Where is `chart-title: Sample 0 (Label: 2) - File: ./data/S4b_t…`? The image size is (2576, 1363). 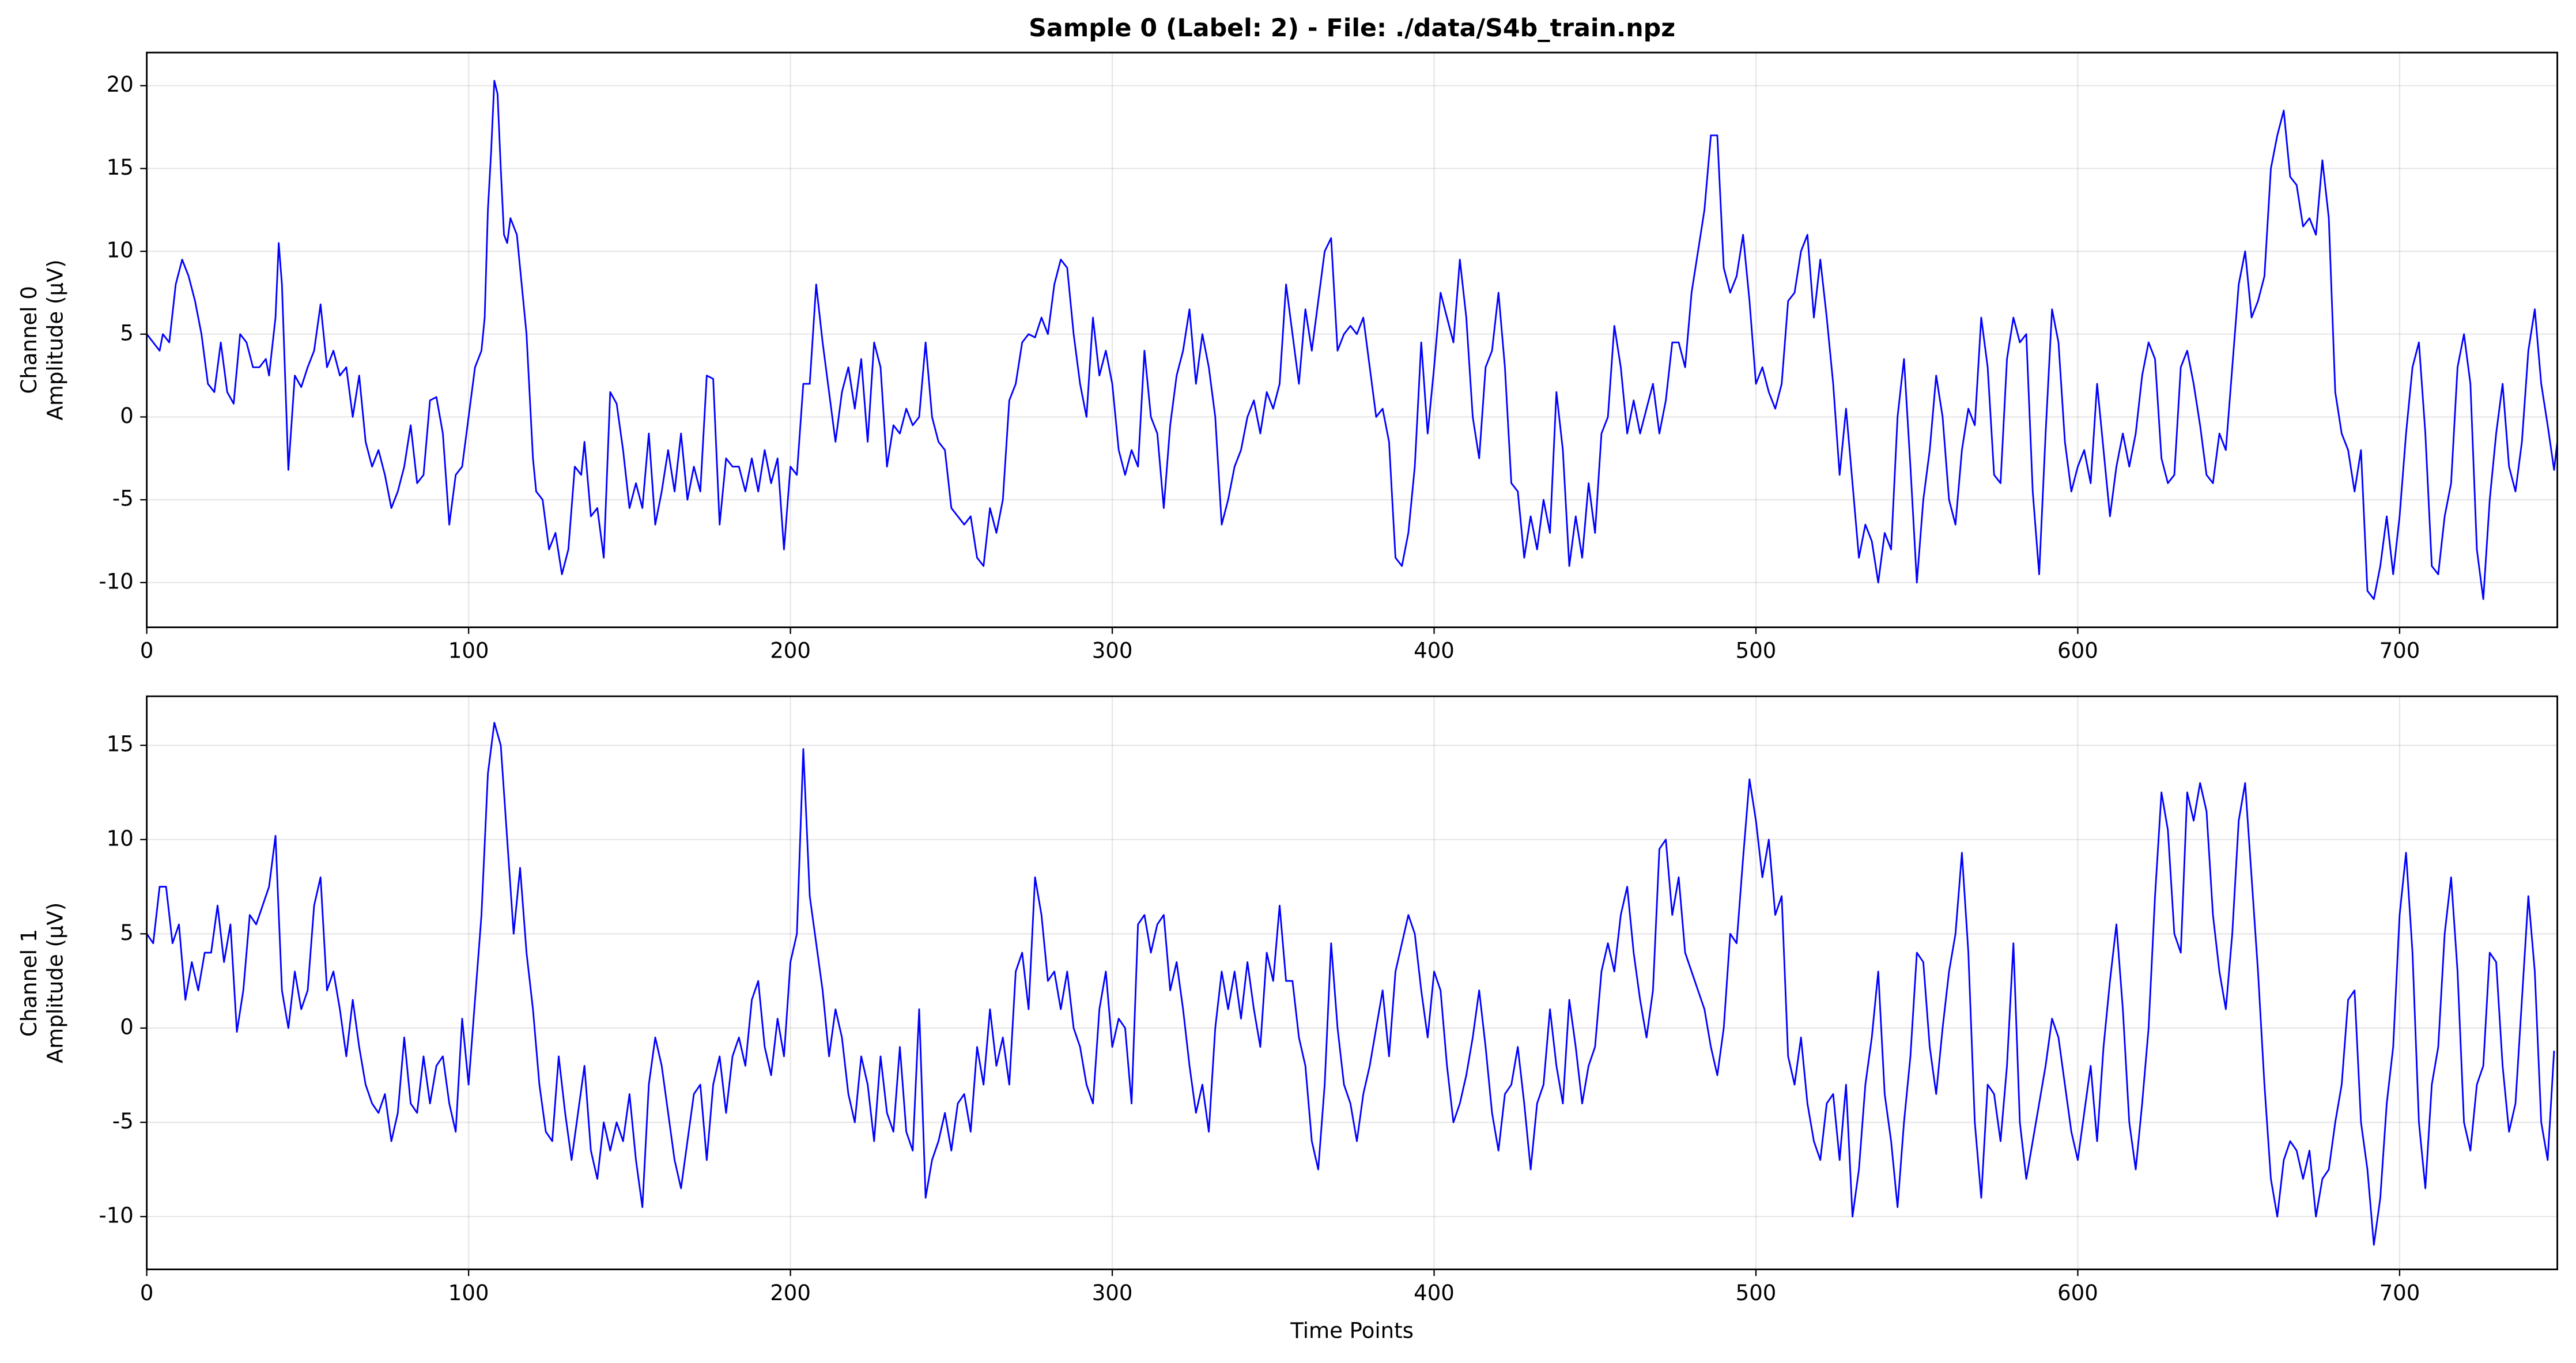
chart-title: Sample 0 (Label: 2) - File: ./data/S4b_t… is located at coordinates (1352, 28).